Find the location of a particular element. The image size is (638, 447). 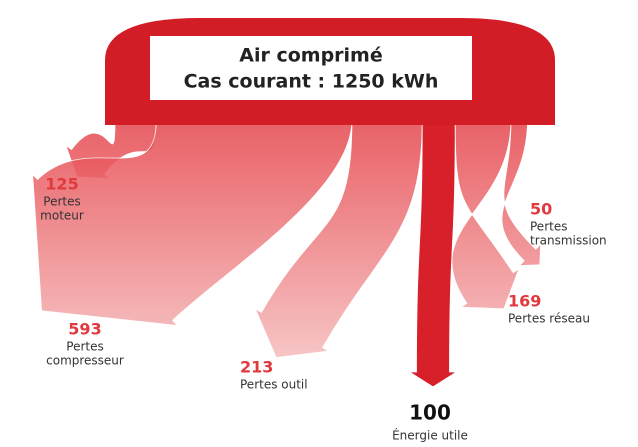

flow-label: moteur is located at coordinates (62, 216).